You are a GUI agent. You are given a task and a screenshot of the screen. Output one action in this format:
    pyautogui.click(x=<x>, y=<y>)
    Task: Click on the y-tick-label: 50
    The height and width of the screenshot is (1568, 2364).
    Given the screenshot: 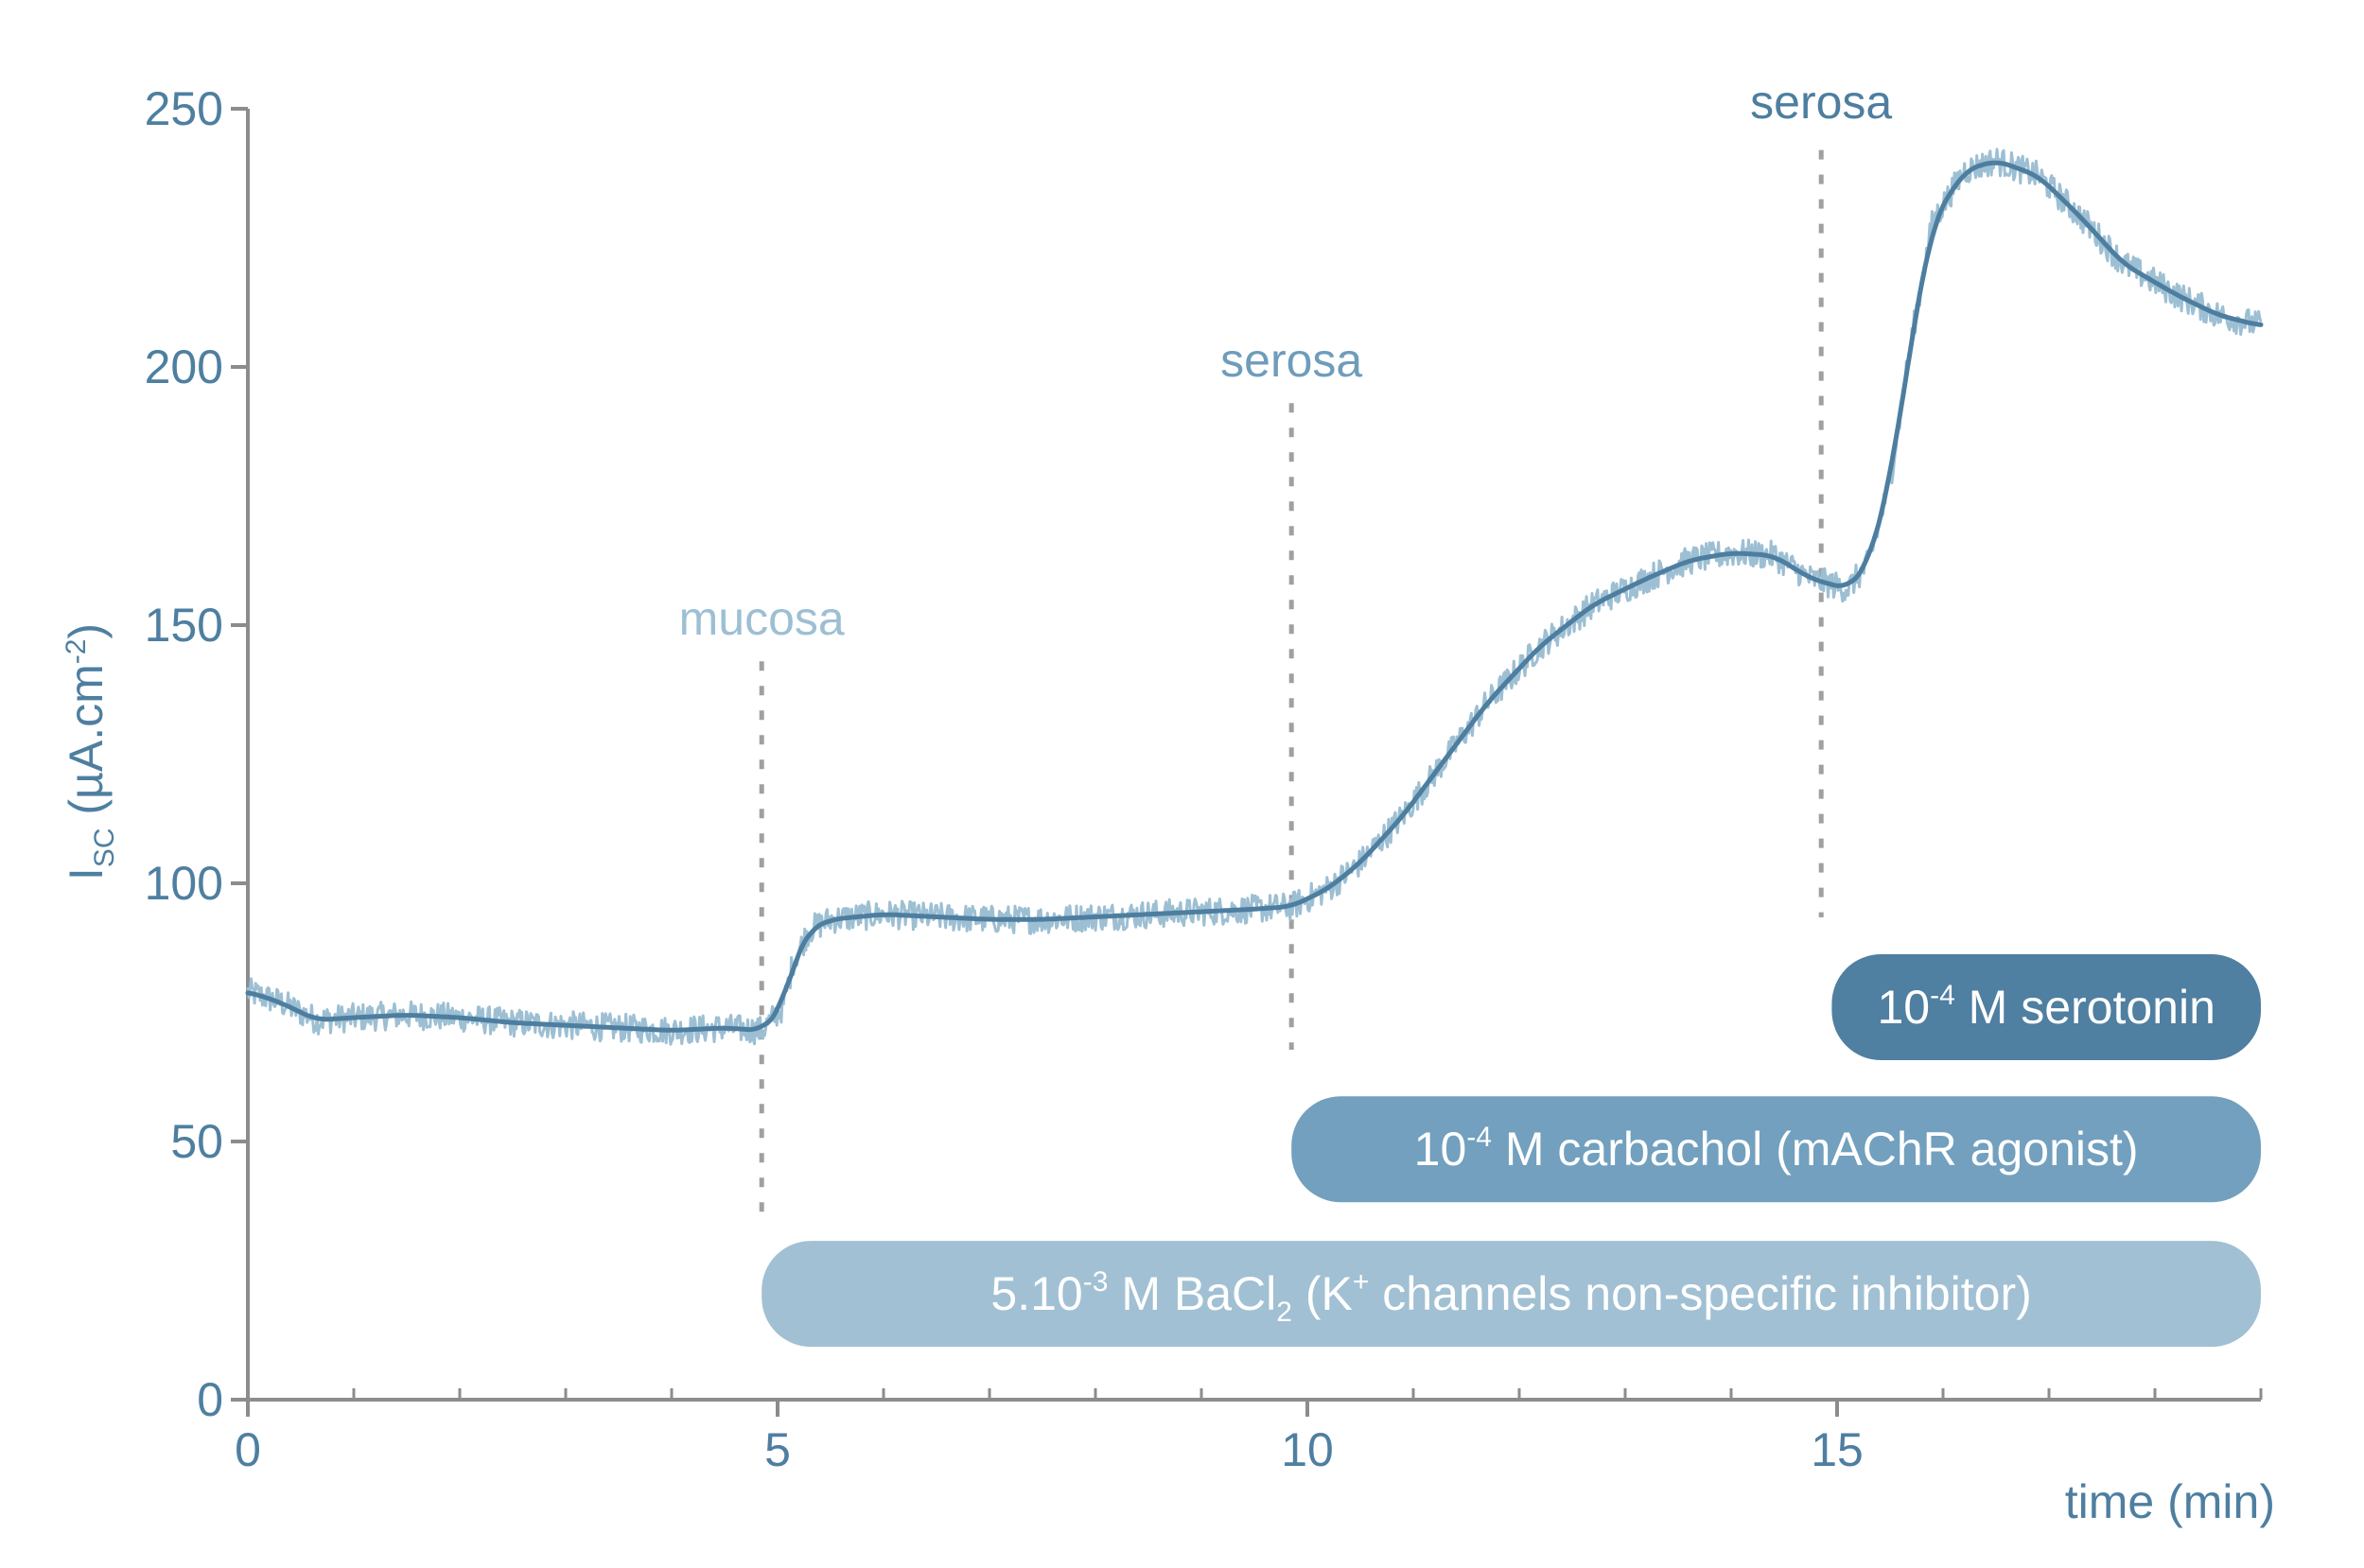 What is the action you would take?
    pyautogui.click(x=197, y=1141)
    